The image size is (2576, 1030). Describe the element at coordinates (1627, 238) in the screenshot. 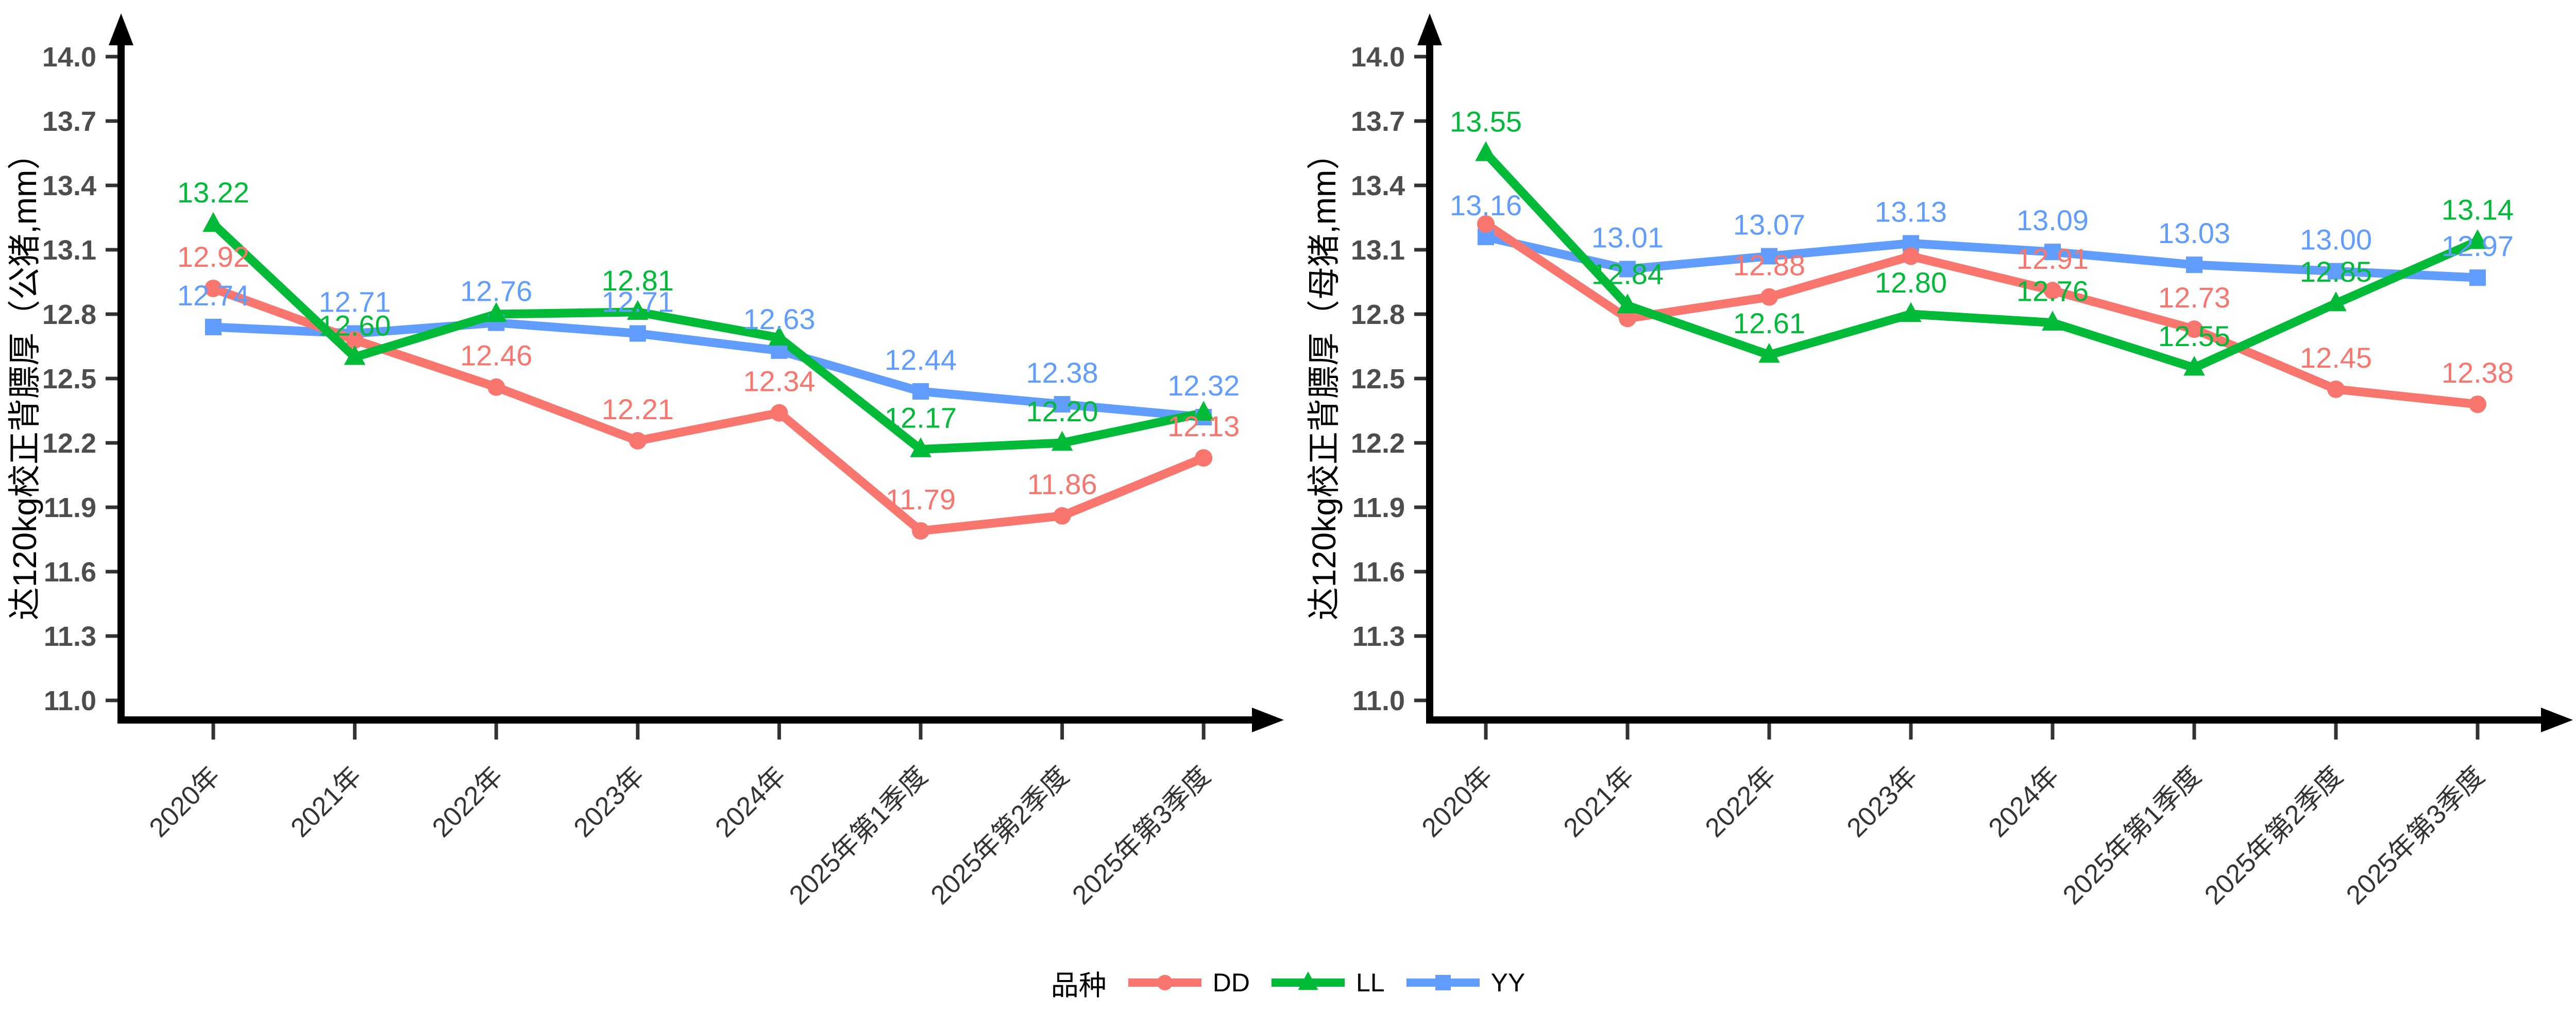

I see `series-YY-value-label: 13.01` at that location.